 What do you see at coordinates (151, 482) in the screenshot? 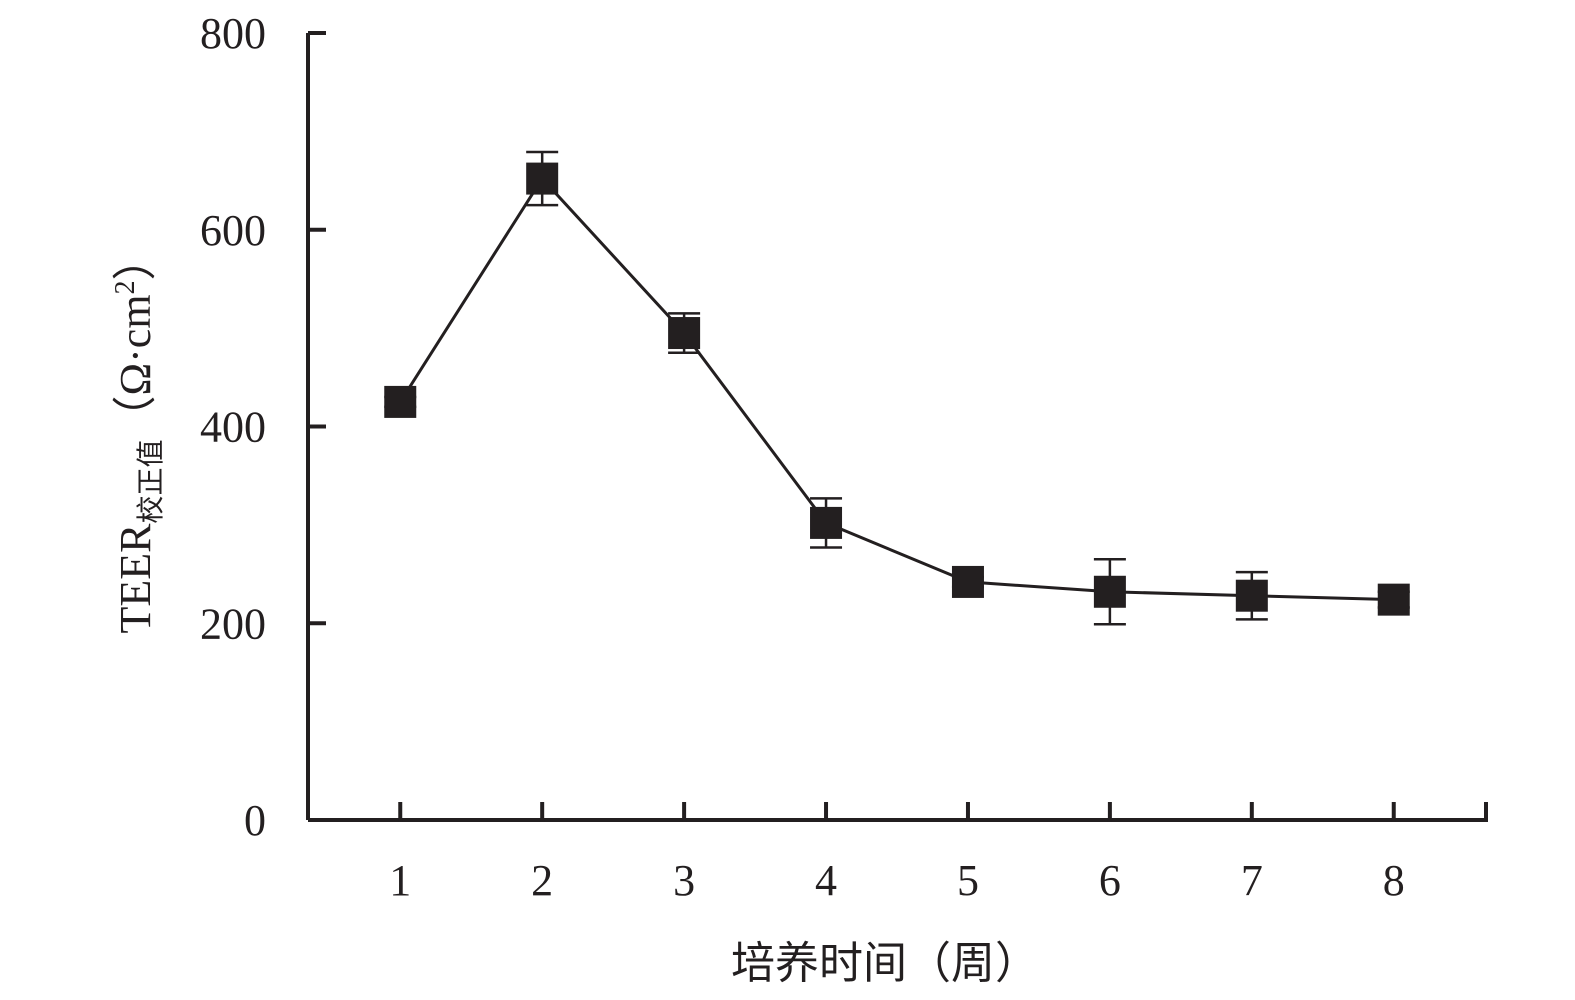
I see `y-axis-title-subscript: 校正值` at bounding box center [151, 482].